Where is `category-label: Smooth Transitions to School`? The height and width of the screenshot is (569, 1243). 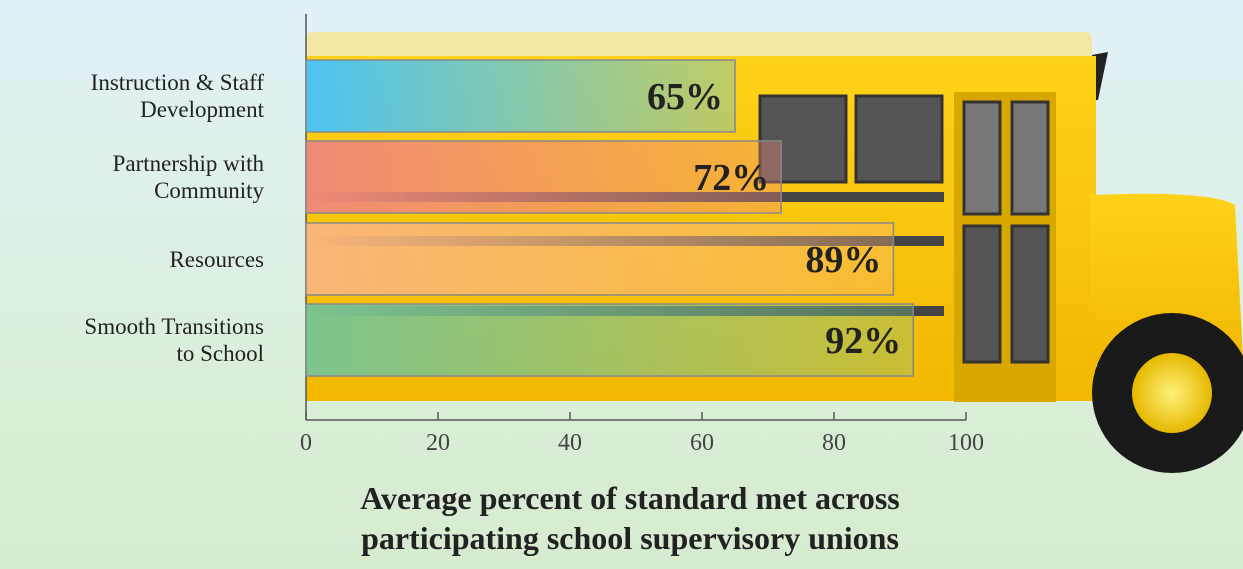 category-label: Smooth Transitions to School is located at coordinates (174, 340).